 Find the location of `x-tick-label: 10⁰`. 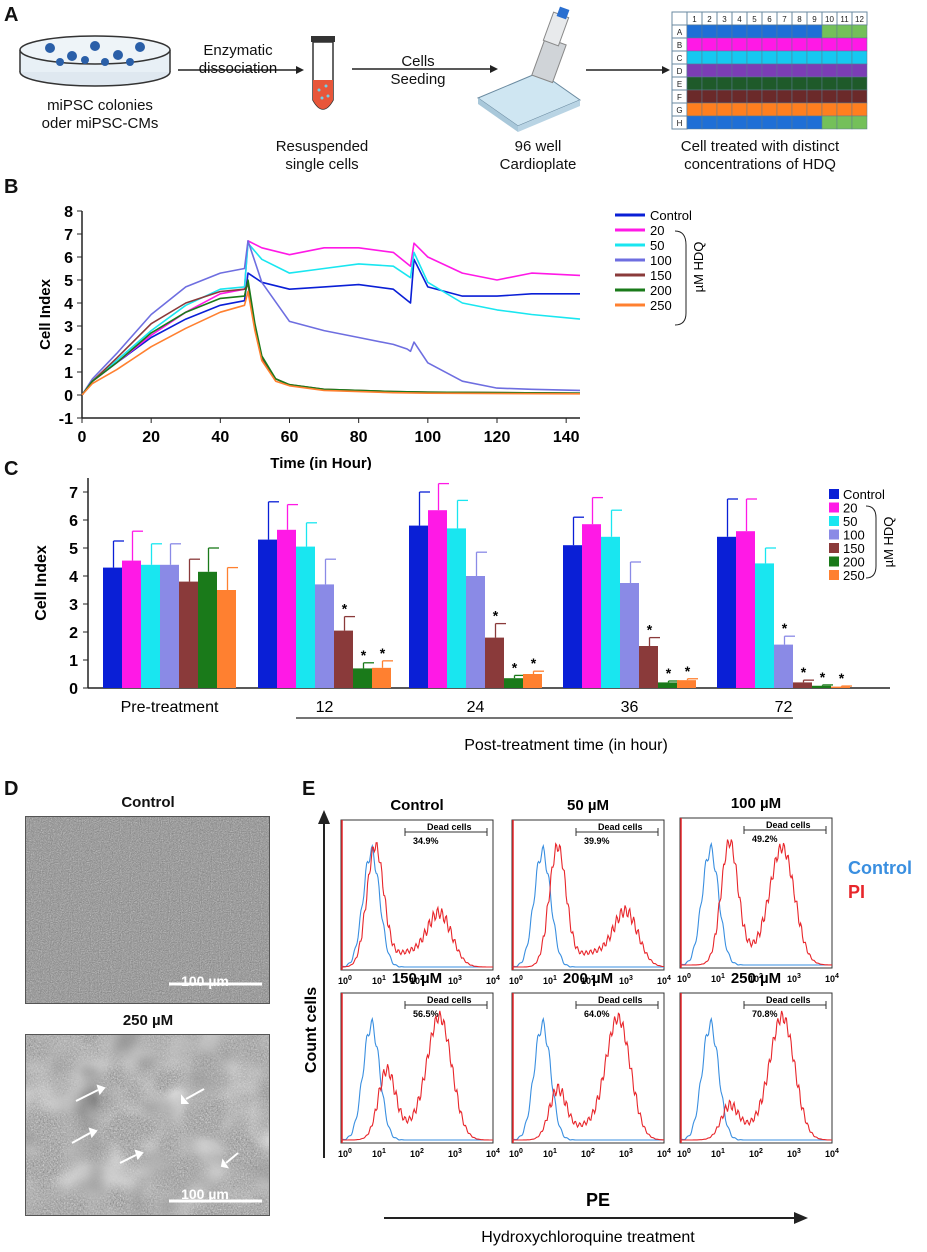

x-tick-label: 10⁰ is located at coordinates (345, 980).